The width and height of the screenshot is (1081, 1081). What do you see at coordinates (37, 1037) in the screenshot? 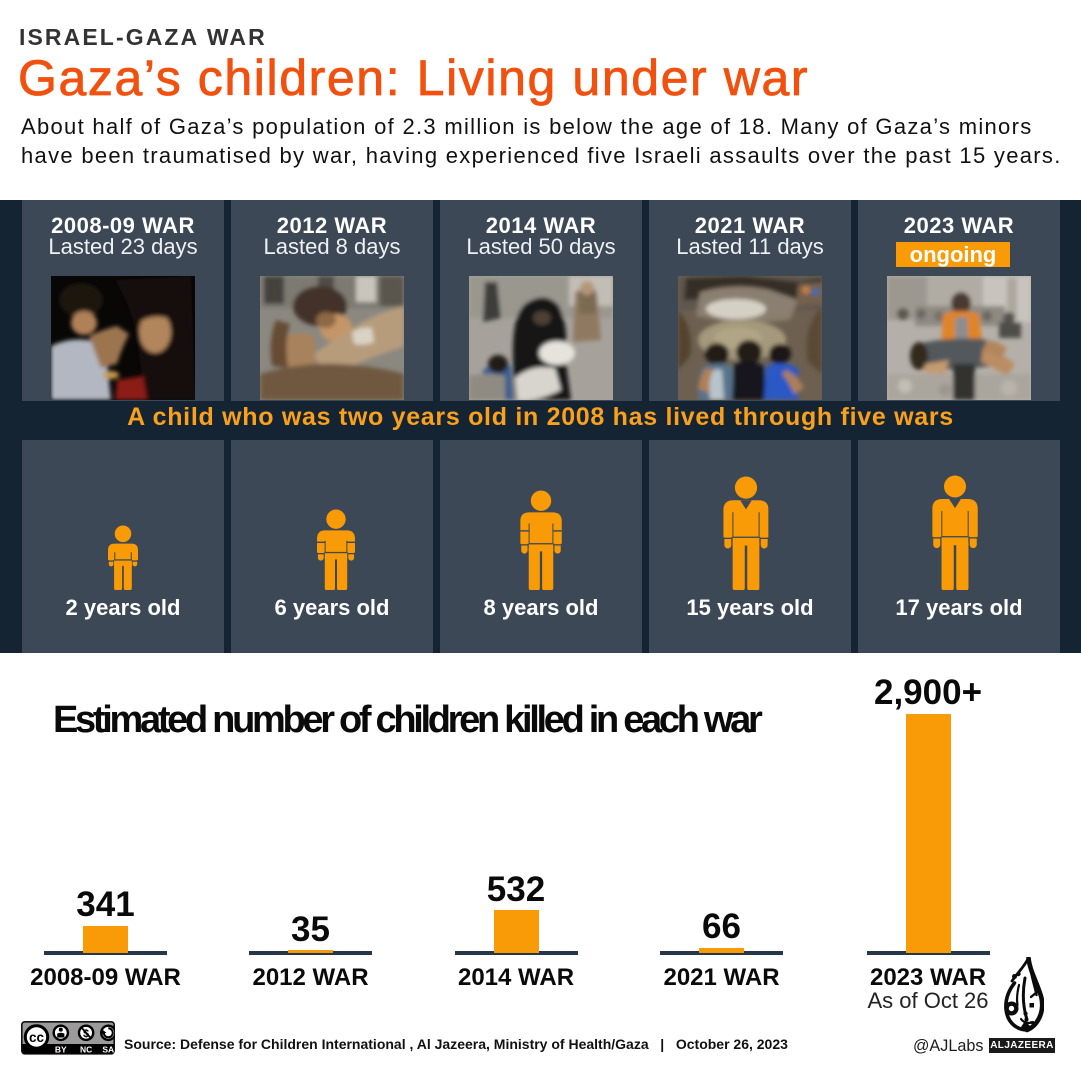
I see `svg-text: cc` at bounding box center [37, 1037].